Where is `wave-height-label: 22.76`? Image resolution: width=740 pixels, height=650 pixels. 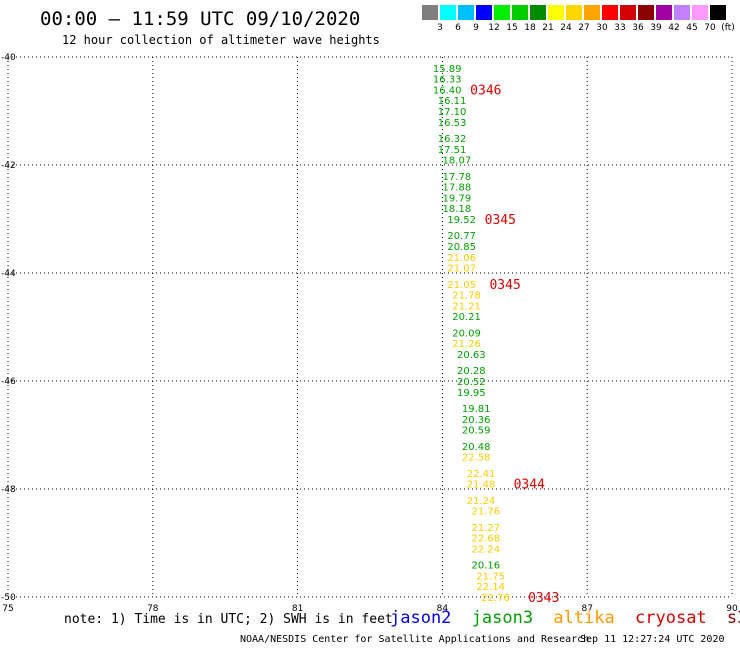
wave-height-label: 22.76 is located at coordinates (495, 598).